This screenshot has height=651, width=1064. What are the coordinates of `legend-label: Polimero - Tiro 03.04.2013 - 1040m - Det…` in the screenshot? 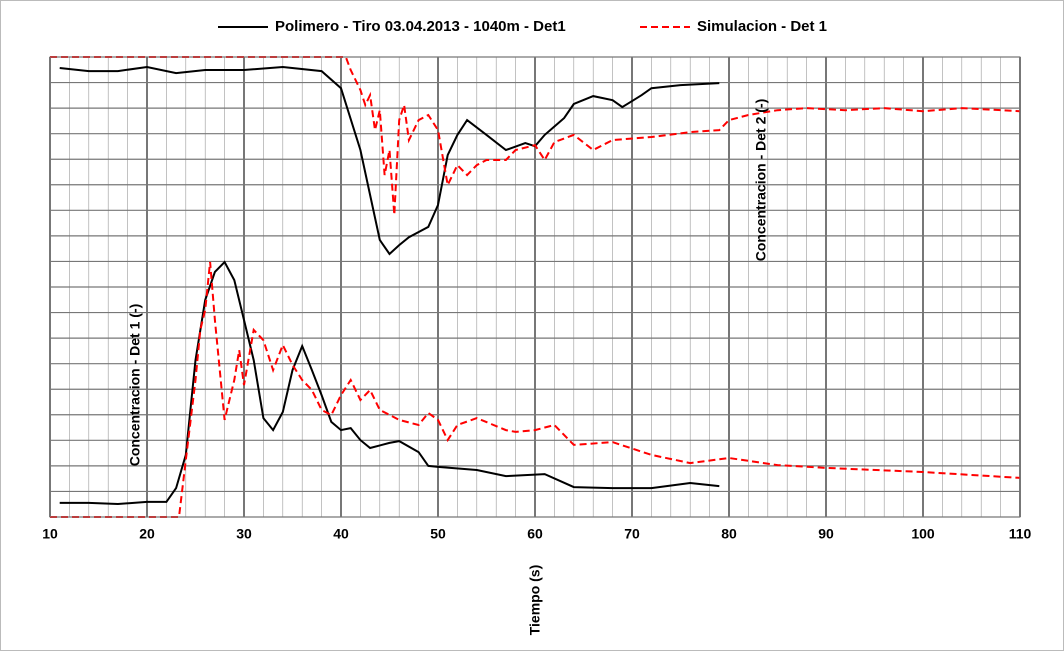 It's located at (420, 26).